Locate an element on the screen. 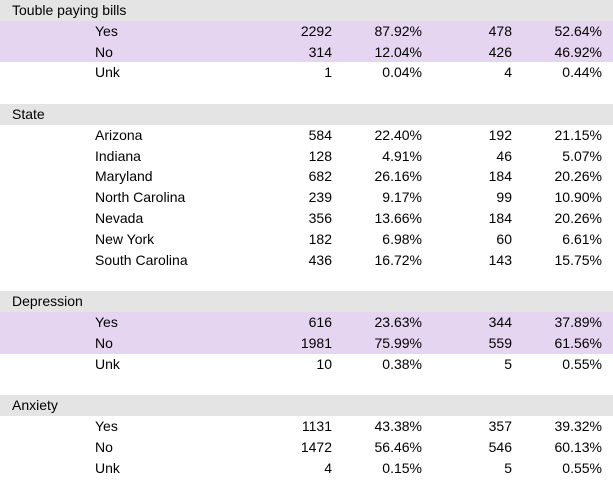 This screenshot has height=489, width=613. count-cell: 1981 is located at coordinates (316, 342).